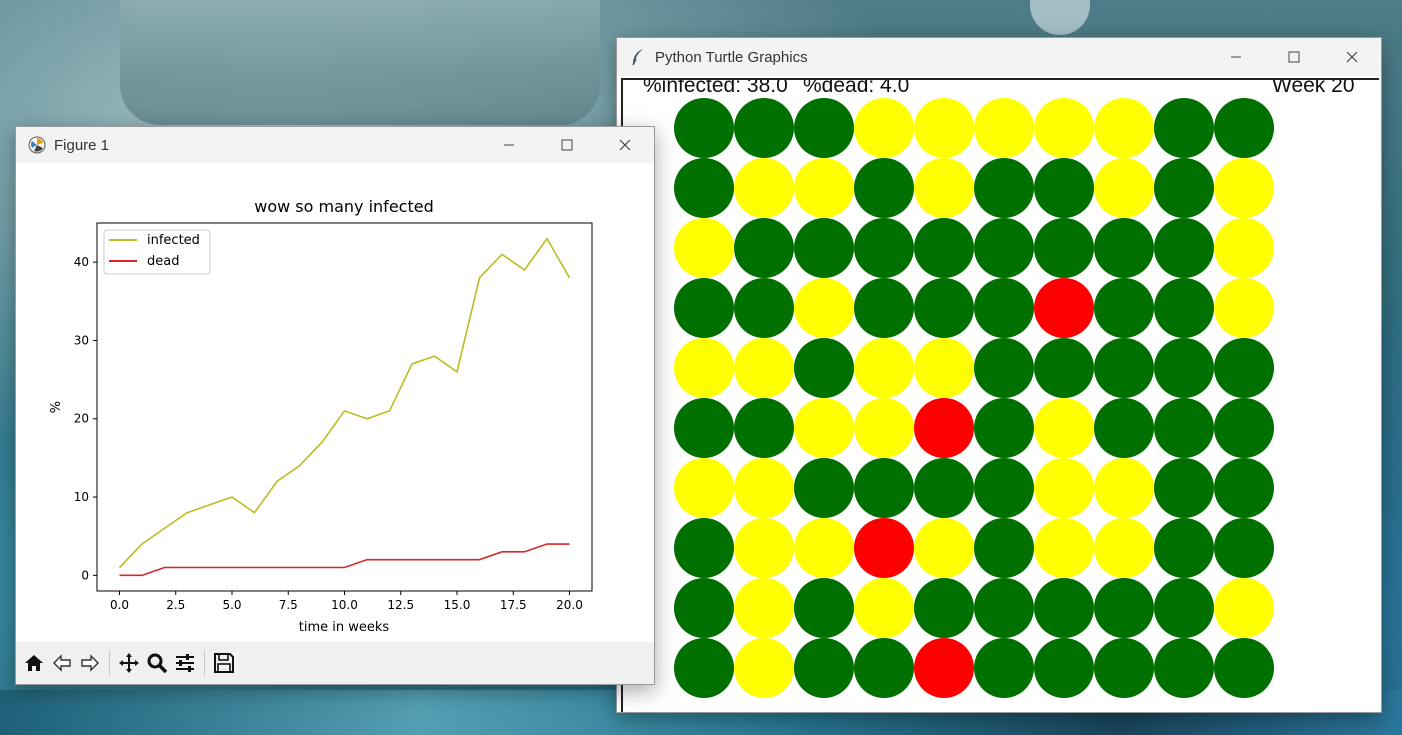 Image resolution: width=1402 pixels, height=735 pixels. I want to click on infected-percent-text: %infected: 38.0, so click(715, 87).